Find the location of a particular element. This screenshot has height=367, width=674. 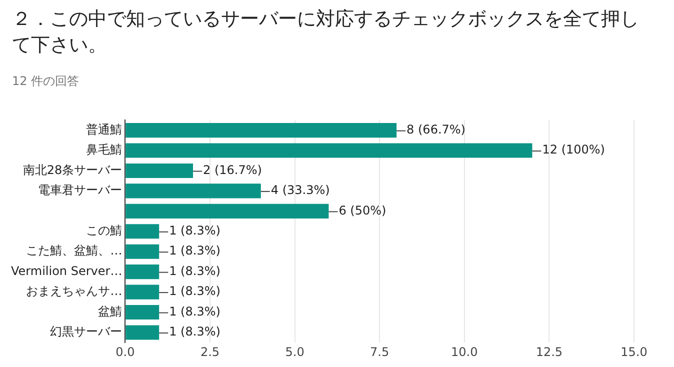

x-tick-label: 0.0 is located at coordinates (125, 351).